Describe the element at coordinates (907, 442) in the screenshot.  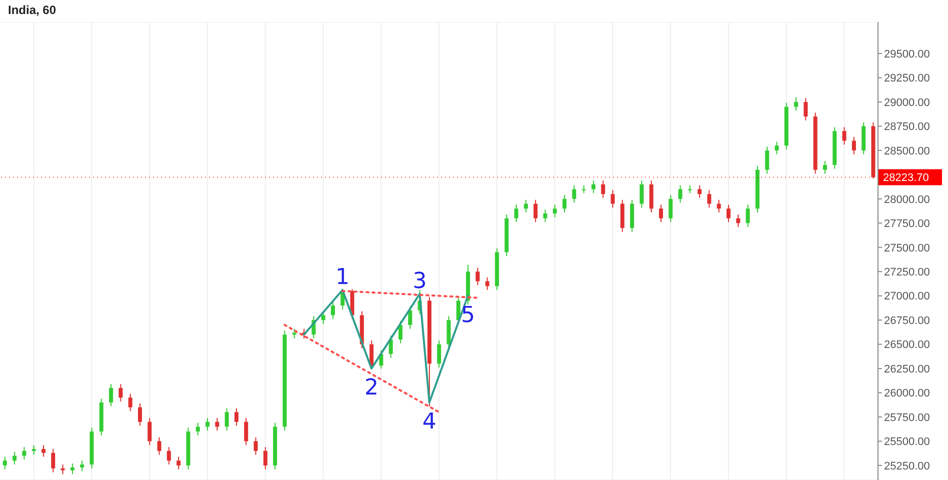
I see `y-tick-label: 25500.00` at that location.